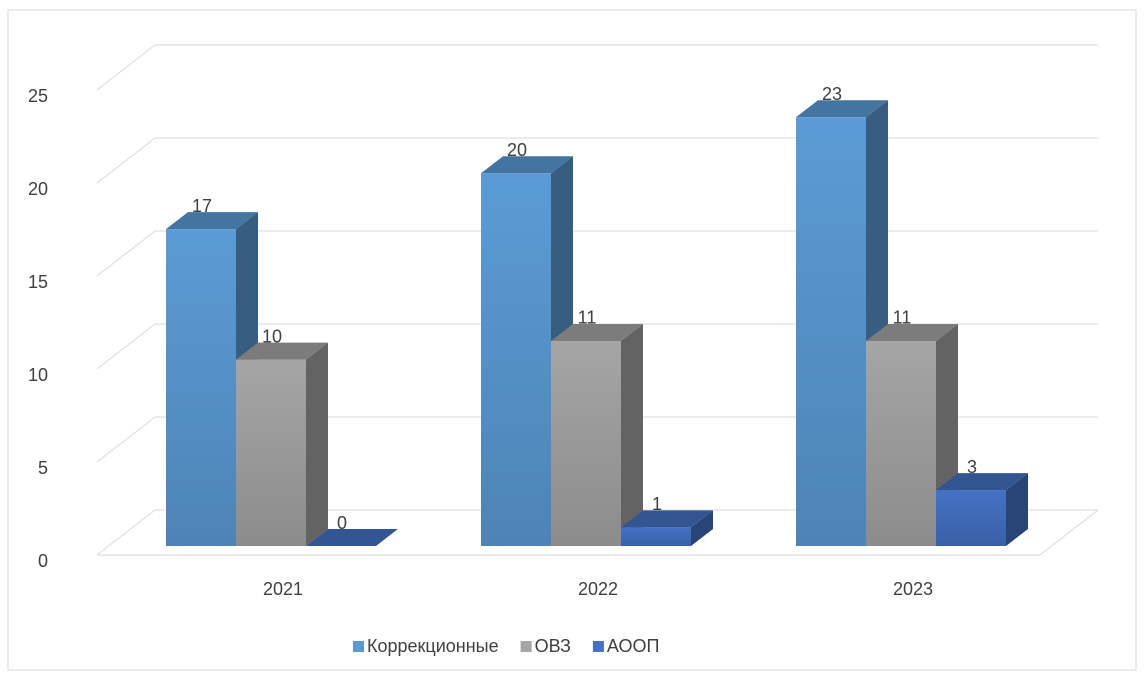 Image resolution: width=1145 pixels, height=677 pixels. What do you see at coordinates (38, 189) in the screenshot?
I see `y-tick-label: 20` at bounding box center [38, 189].